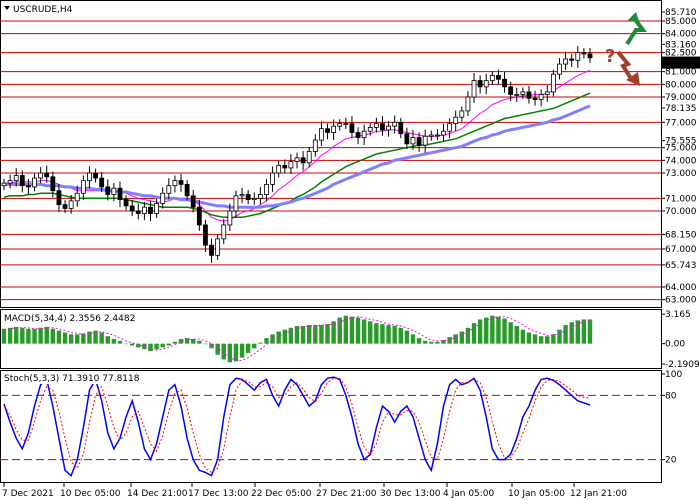 The width and height of the screenshot is (700, 500). Describe the element at coordinates (681, 161) in the screenshot. I see `price-label: 74.000` at that location.